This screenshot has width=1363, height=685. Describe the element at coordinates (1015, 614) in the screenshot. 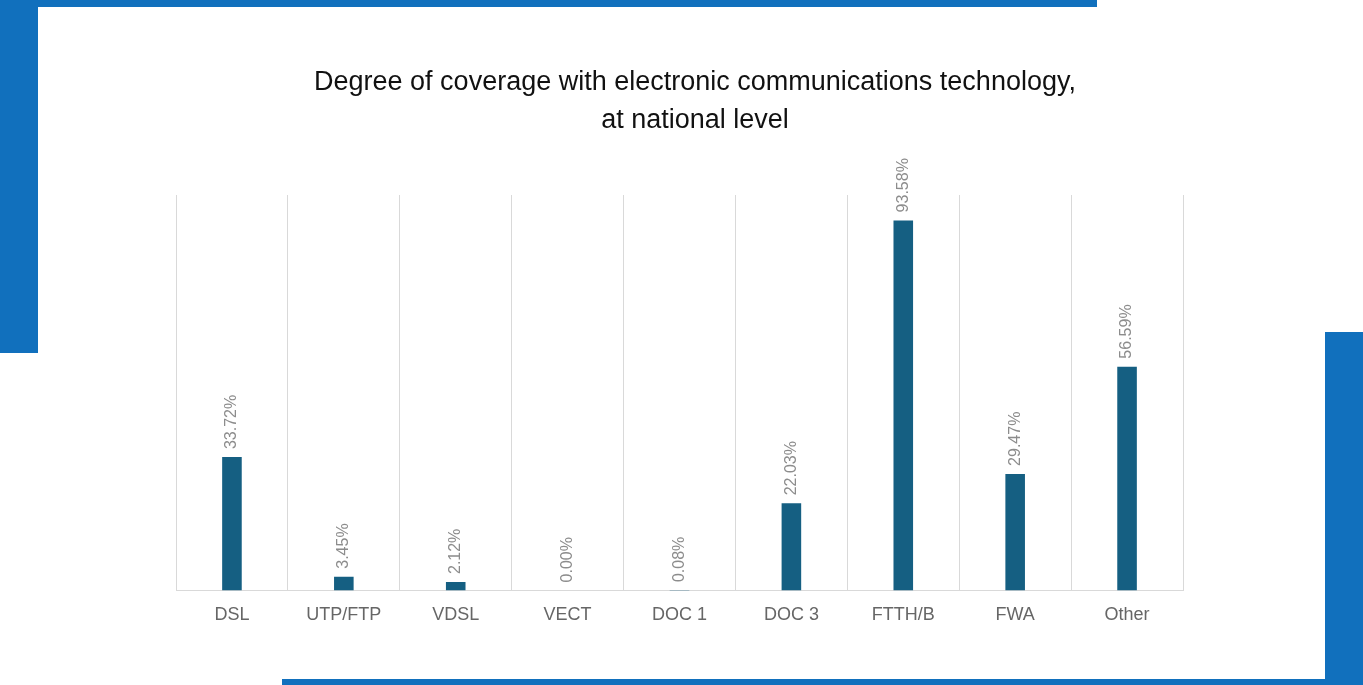

I see `x-tick-label: FWA` at that location.